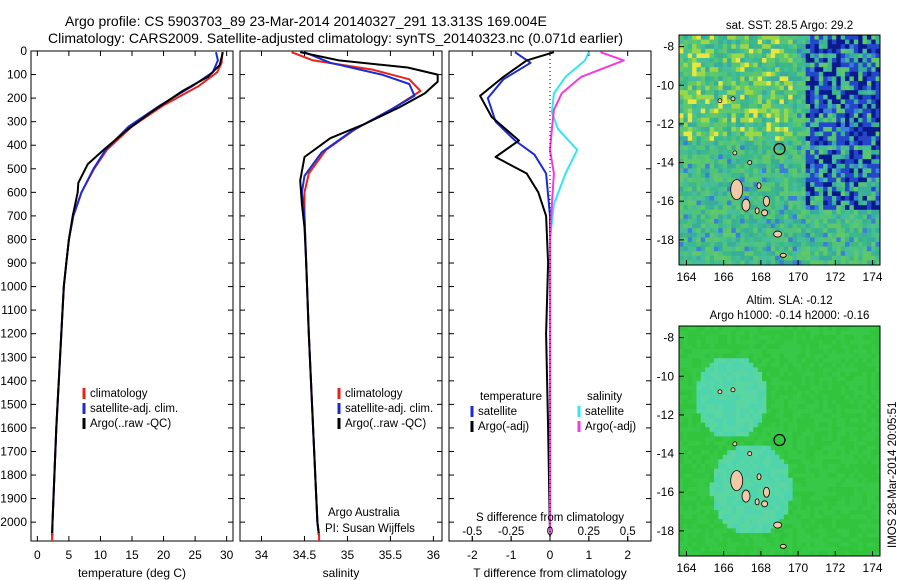 Image resolution: width=900 pixels, height=580 pixels. I want to click on difference-legend-title: temperature, so click(511, 397).